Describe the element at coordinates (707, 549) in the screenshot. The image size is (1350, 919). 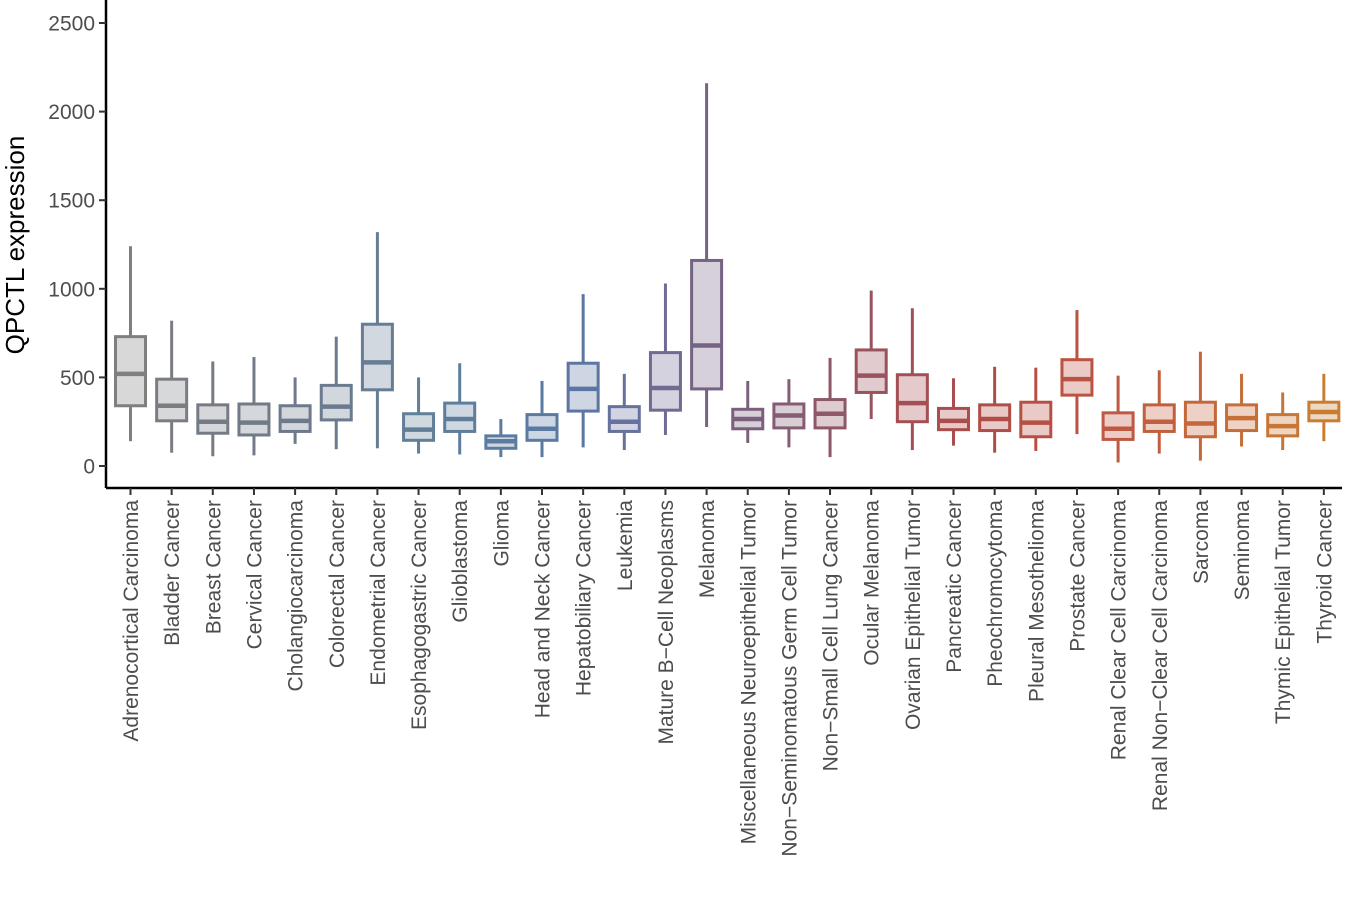
I see `x-tick-label: Melanoma` at that location.